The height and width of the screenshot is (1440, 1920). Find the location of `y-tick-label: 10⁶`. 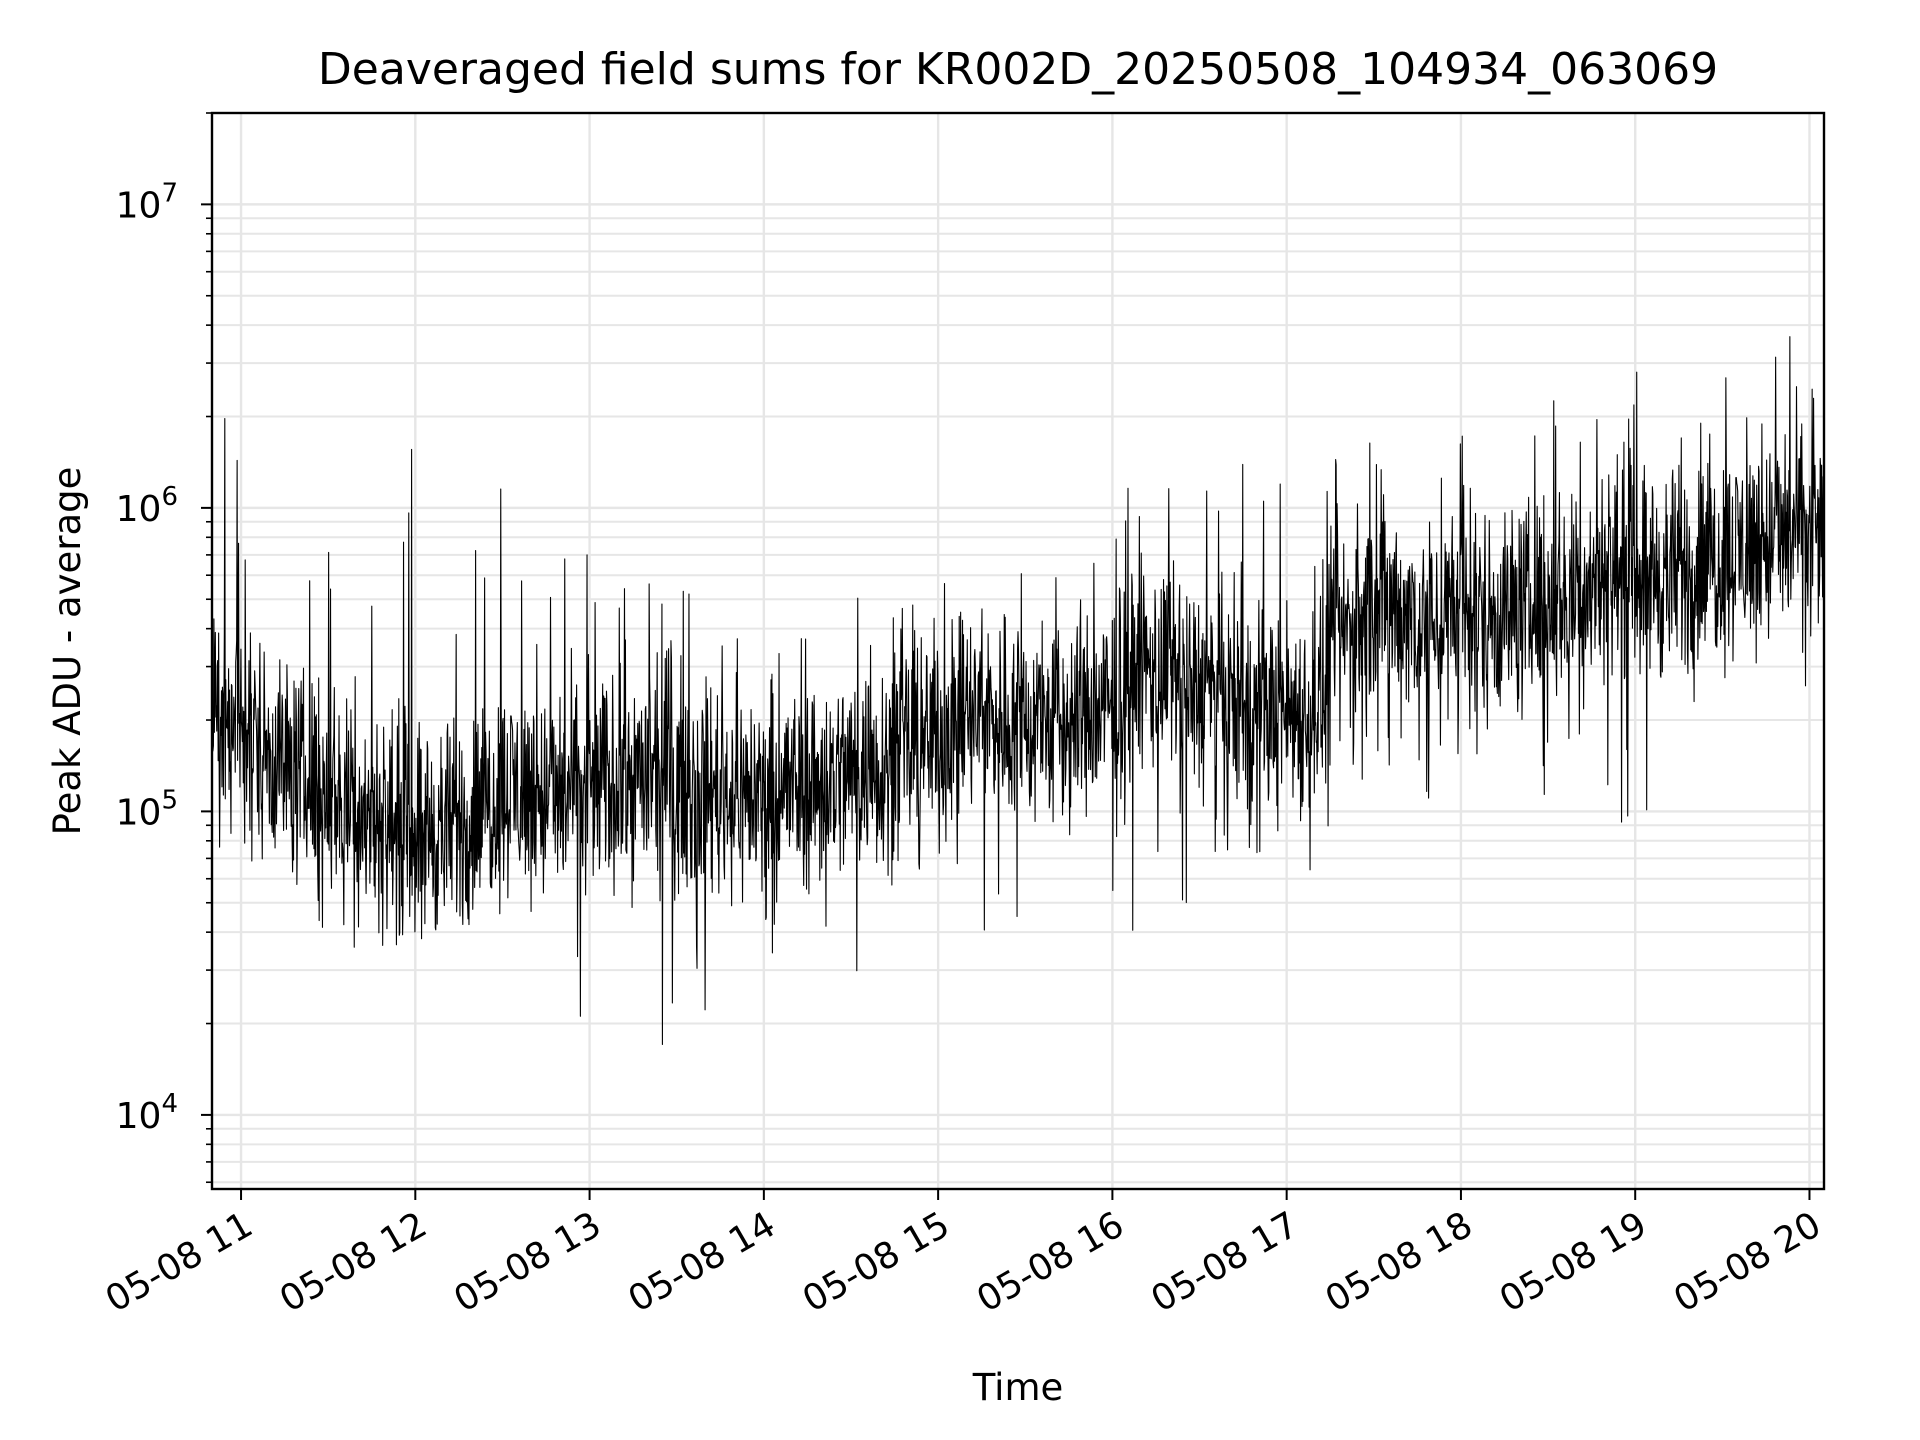

y-tick-label: 10⁶ is located at coordinates (147, 506).